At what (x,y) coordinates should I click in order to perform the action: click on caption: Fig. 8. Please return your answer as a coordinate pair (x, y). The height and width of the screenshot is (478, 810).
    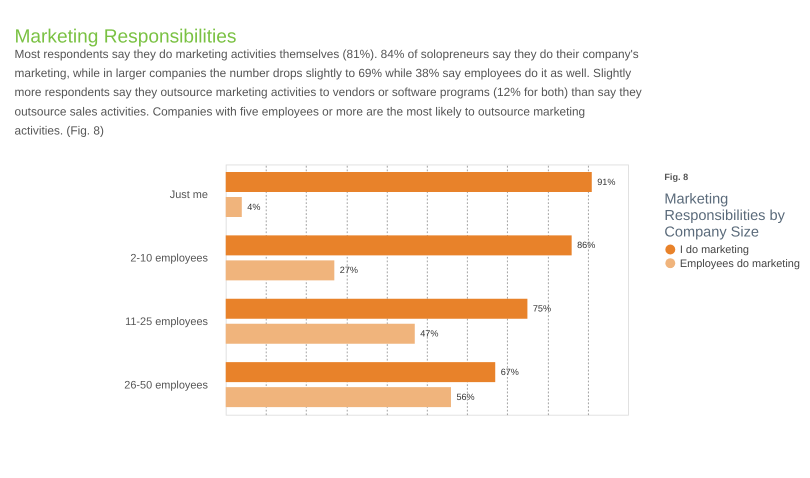
    Looking at the image, I should click on (676, 177).